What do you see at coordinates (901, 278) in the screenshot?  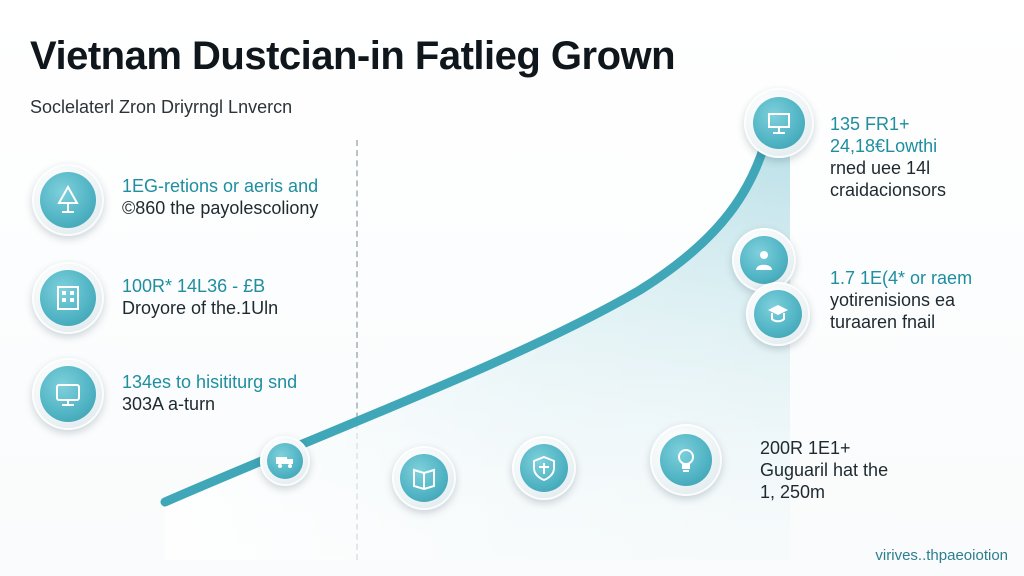 I see `right-stat-2-highlight: 1.7 1E(4* or raem` at bounding box center [901, 278].